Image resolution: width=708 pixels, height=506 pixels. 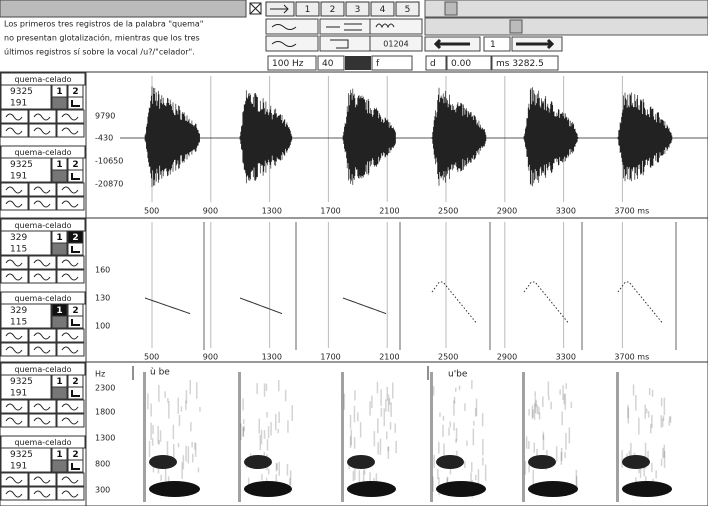 I want to click on x-axis-label: 2100, so click(x=389, y=211).